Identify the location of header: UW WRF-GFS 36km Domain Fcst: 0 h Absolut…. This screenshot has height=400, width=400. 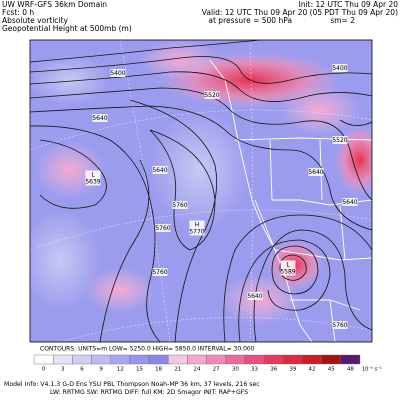
(200, 16).